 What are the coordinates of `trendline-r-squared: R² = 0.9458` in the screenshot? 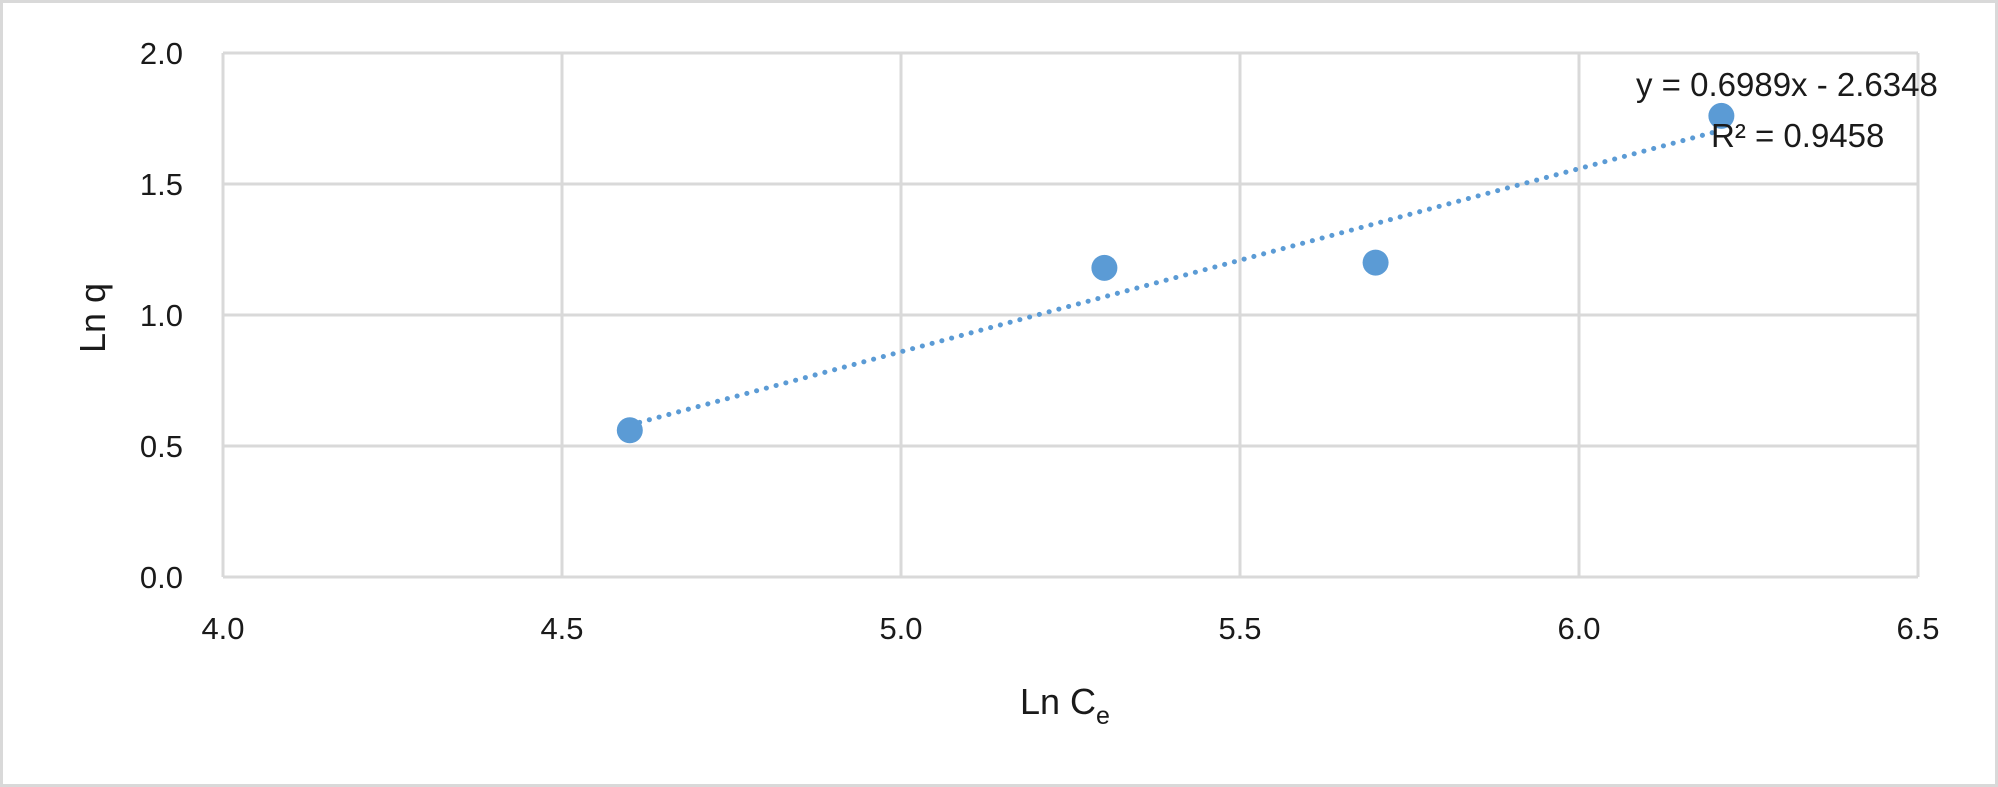 It's located at (1797, 135).